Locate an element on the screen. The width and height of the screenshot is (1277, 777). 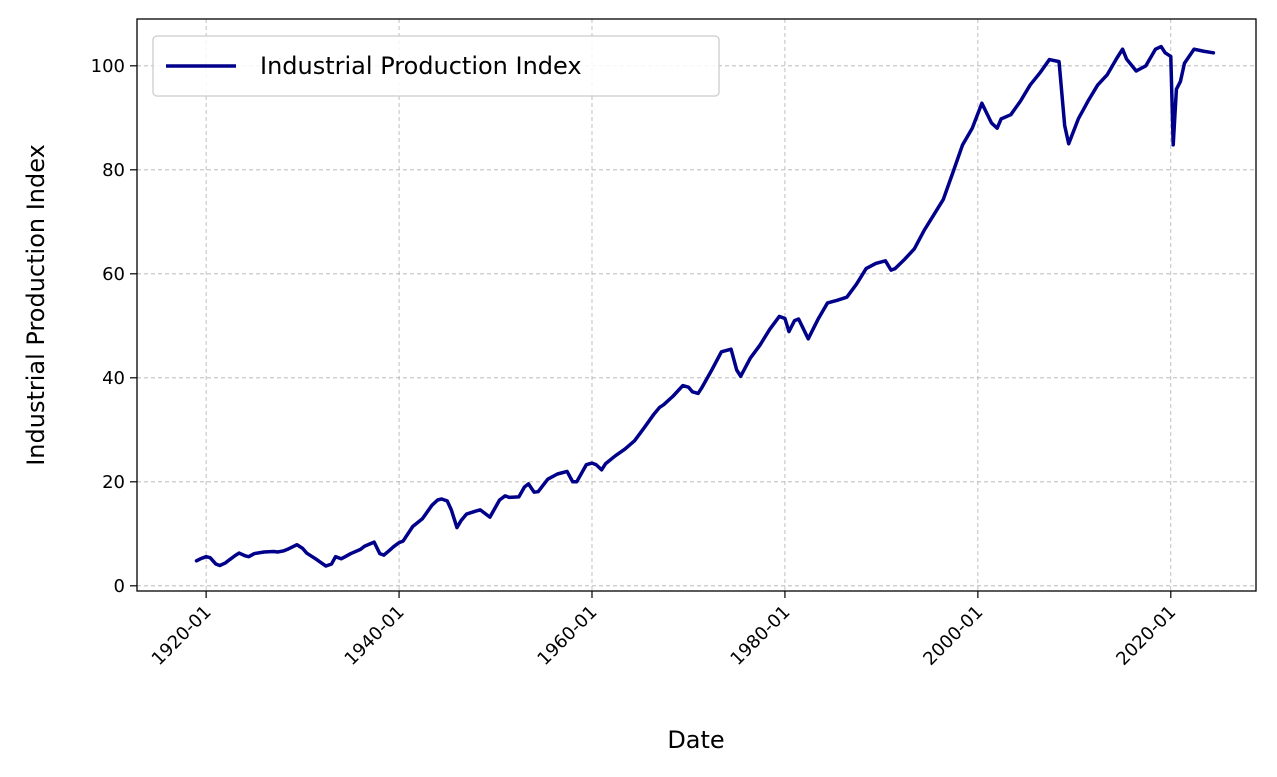
legend: Industrial Production Index is located at coordinates (436, 66).